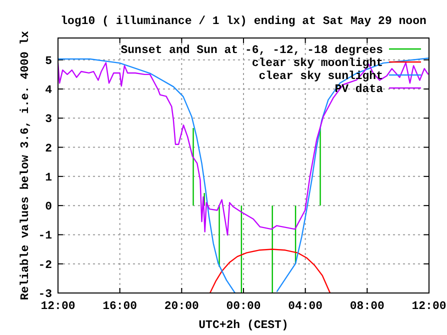 The image size is (447, 335). What do you see at coordinates (252, 50) in the screenshot?
I see `legend-label: Sunset and Sun at -6, -12, -18 degrees` at bounding box center [252, 50].